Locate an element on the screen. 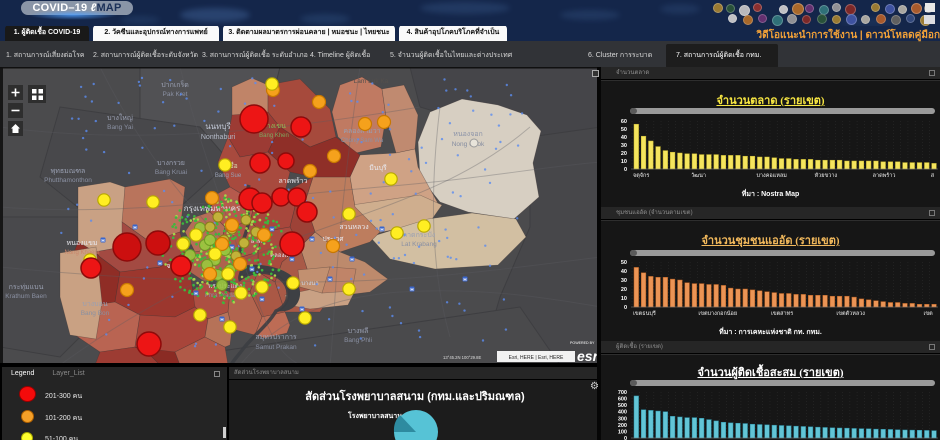  svg-text: Bang Bon is located at coordinates (95, 313).